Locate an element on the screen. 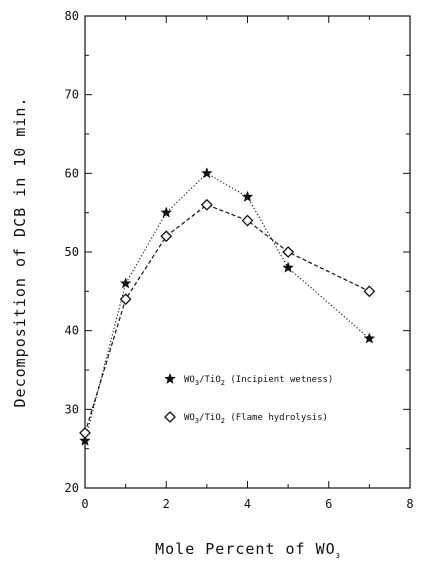 The height and width of the screenshot is (570, 444). legend-star-icon is located at coordinates (170, 378).